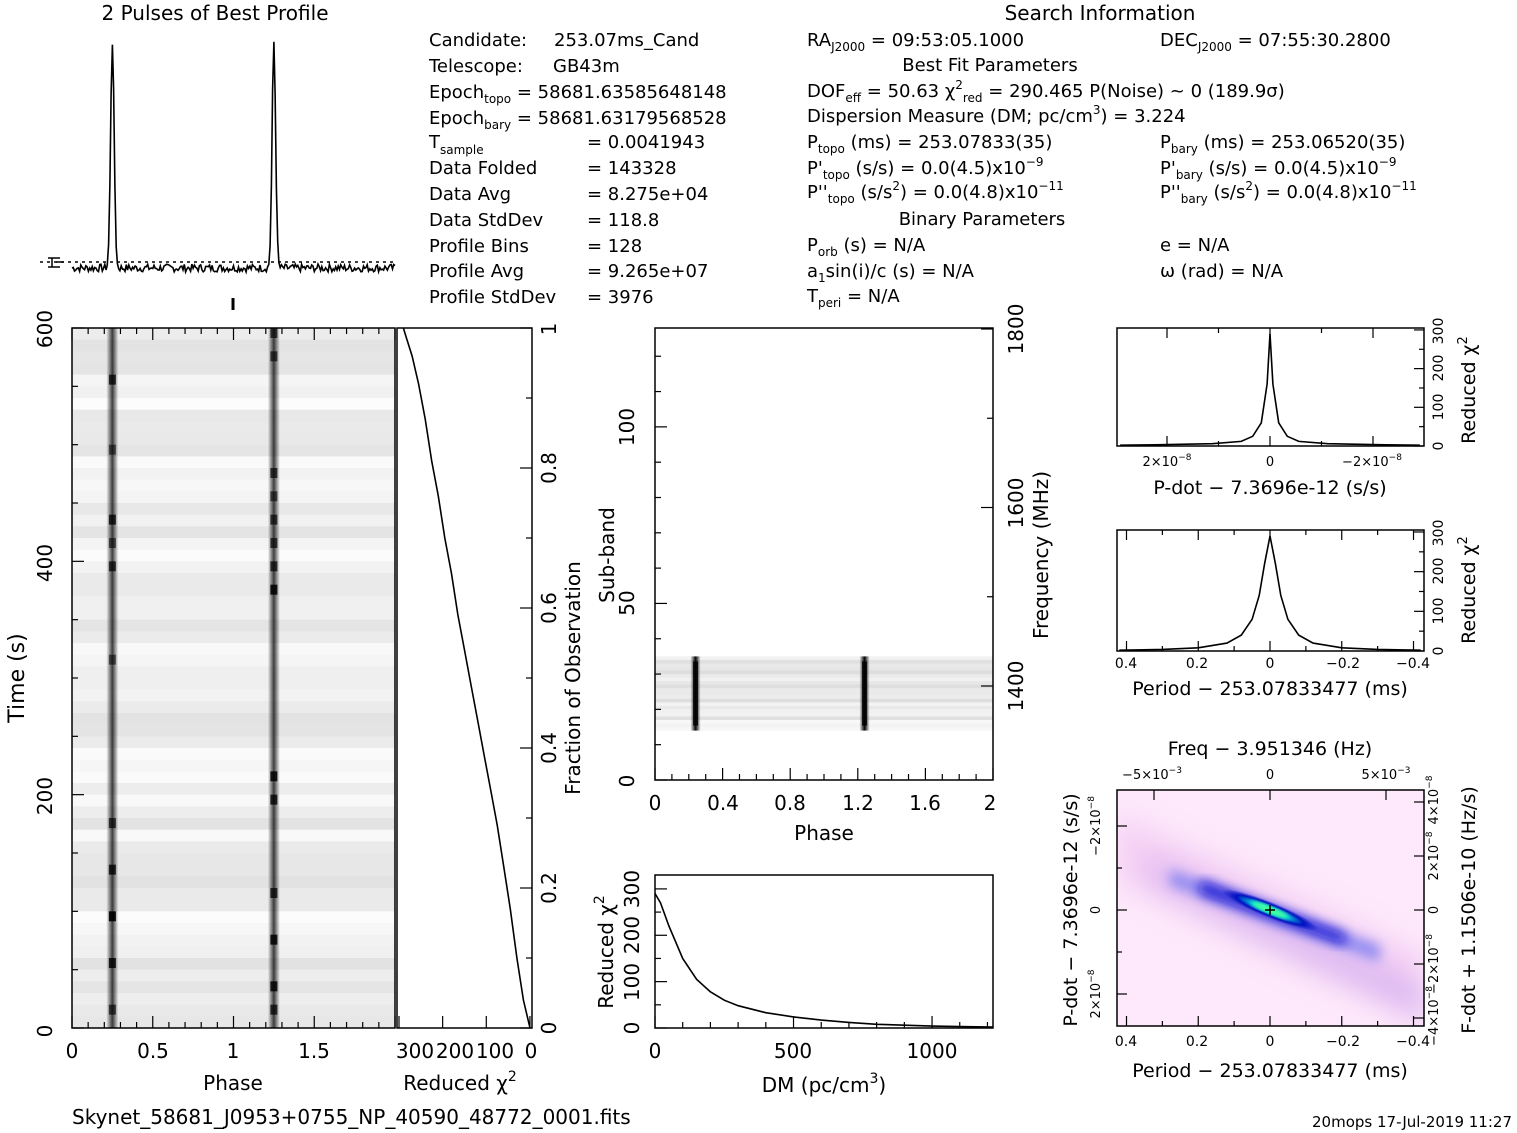 The width and height of the screenshot is (1517, 1133). I want to click on ra-j2000: RAJ2000 = 09:53:05.1000, so click(915, 42).